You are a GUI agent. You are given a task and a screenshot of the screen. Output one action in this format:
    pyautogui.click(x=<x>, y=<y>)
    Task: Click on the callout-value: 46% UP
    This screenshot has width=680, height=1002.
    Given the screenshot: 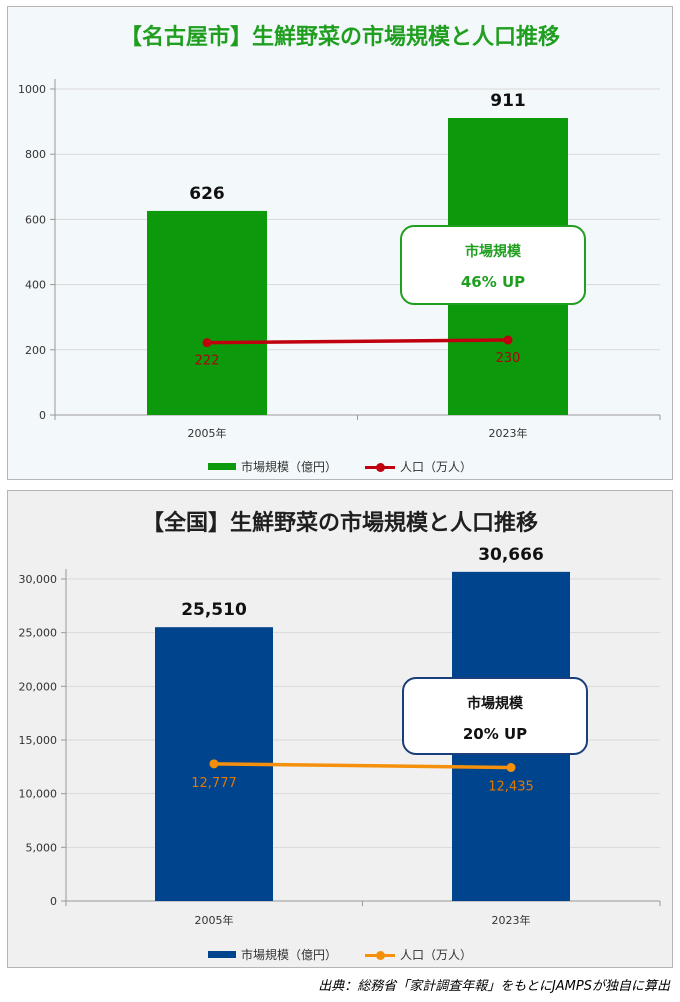 What is the action you would take?
    pyautogui.click(x=493, y=282)
    